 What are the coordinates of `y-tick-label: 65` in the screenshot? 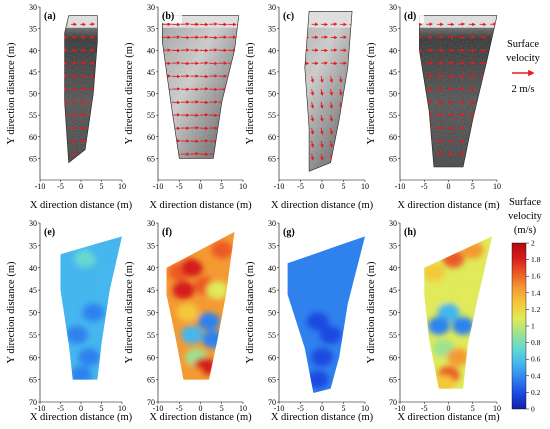 It's located at (33, 158).